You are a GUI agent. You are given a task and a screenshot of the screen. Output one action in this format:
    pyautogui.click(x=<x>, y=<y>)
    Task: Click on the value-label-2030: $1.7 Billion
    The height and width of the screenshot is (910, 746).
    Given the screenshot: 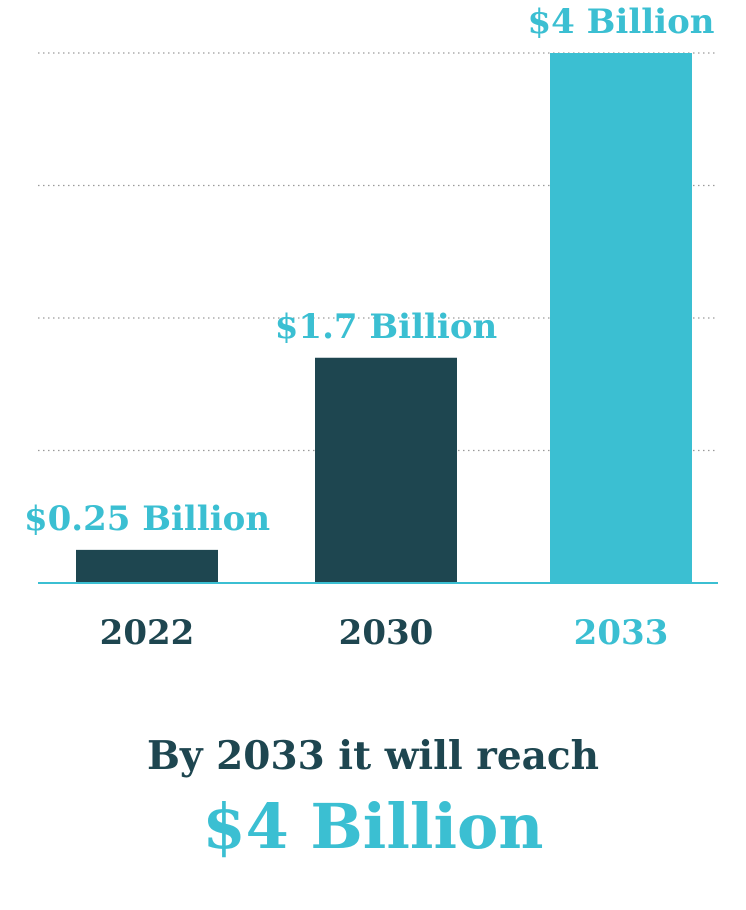 What is the action you would take?
    pyautogui.click(x=386, y=327)
    